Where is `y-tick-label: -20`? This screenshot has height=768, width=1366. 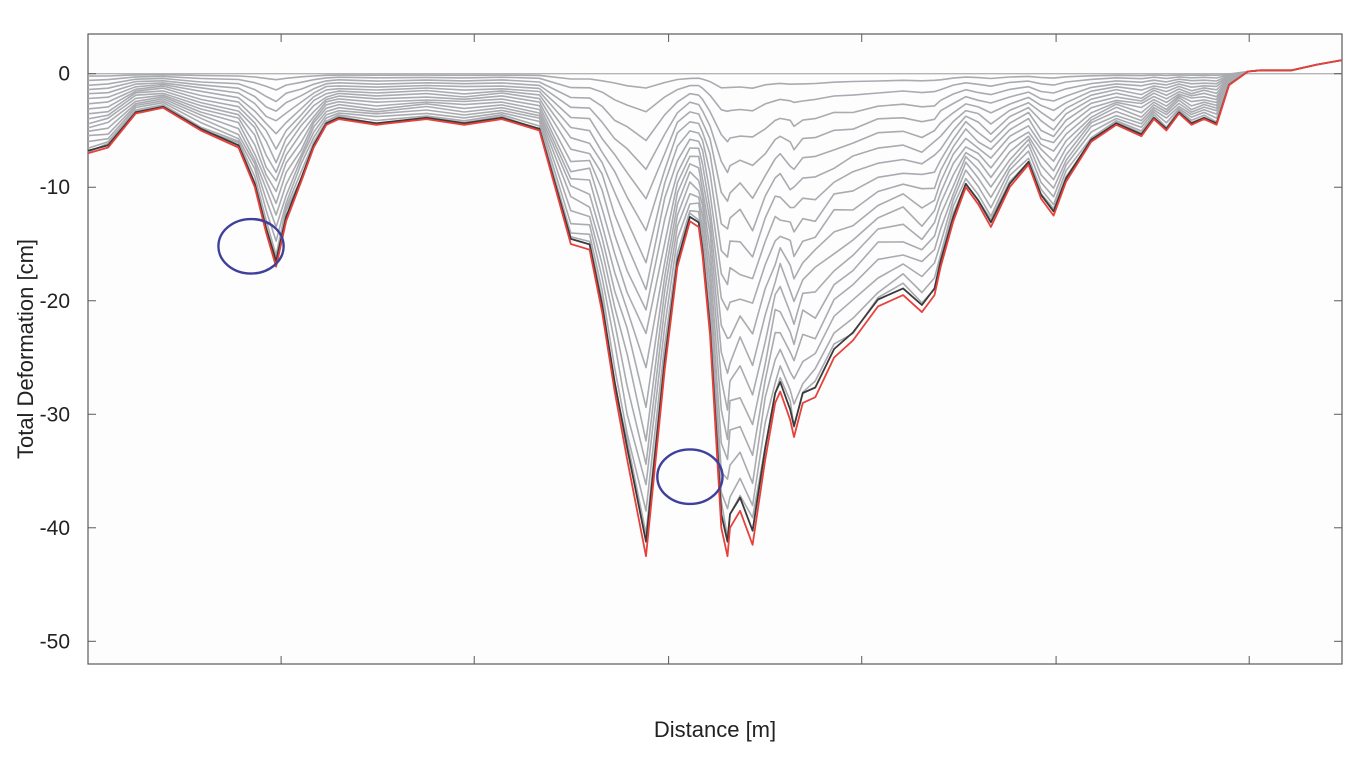 y-tick-label: -20 is located at coordinates (55, 301).